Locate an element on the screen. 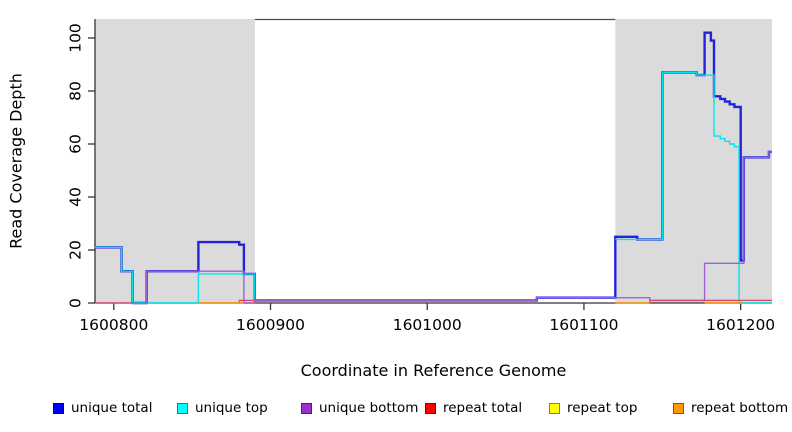 The height and width of the screenshot is (432, 792). y-tick-label: 40 is located at coordinates (76, 197).